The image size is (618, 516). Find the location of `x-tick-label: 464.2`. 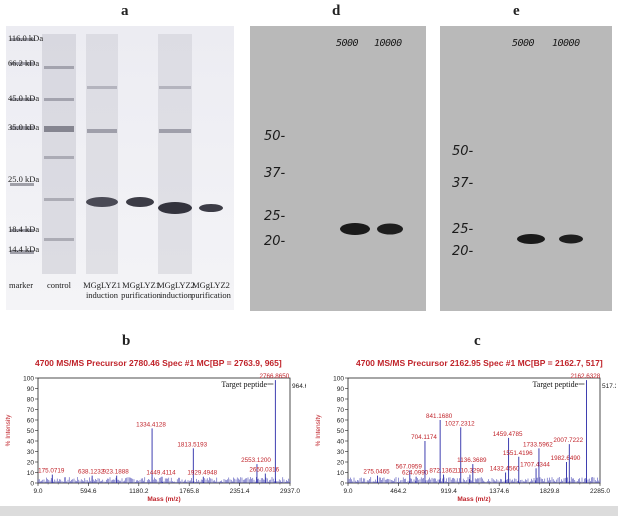

x-tick-label: 464.2 is located at coordinates (398, 491).